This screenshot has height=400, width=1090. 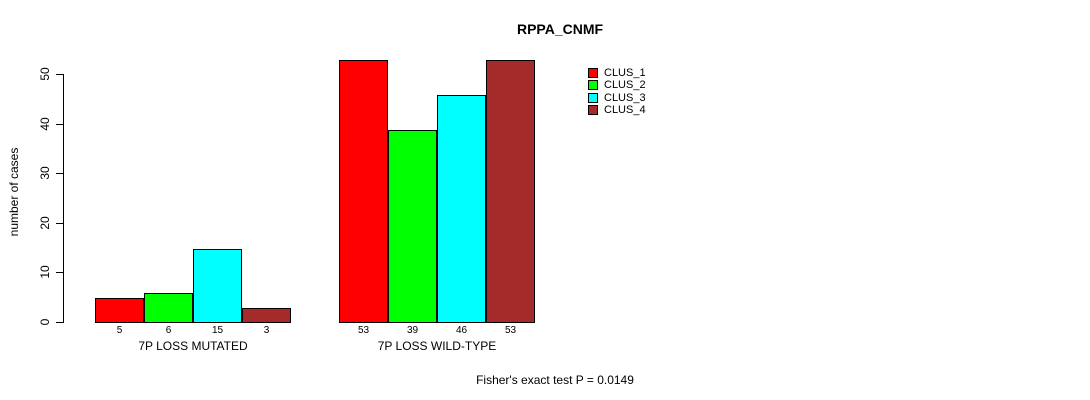 What do you see at coordinates (625, 98) in the screenshot?
I see `legend-label-clus_3: CLUS_3` at bounding box center [625, 98].